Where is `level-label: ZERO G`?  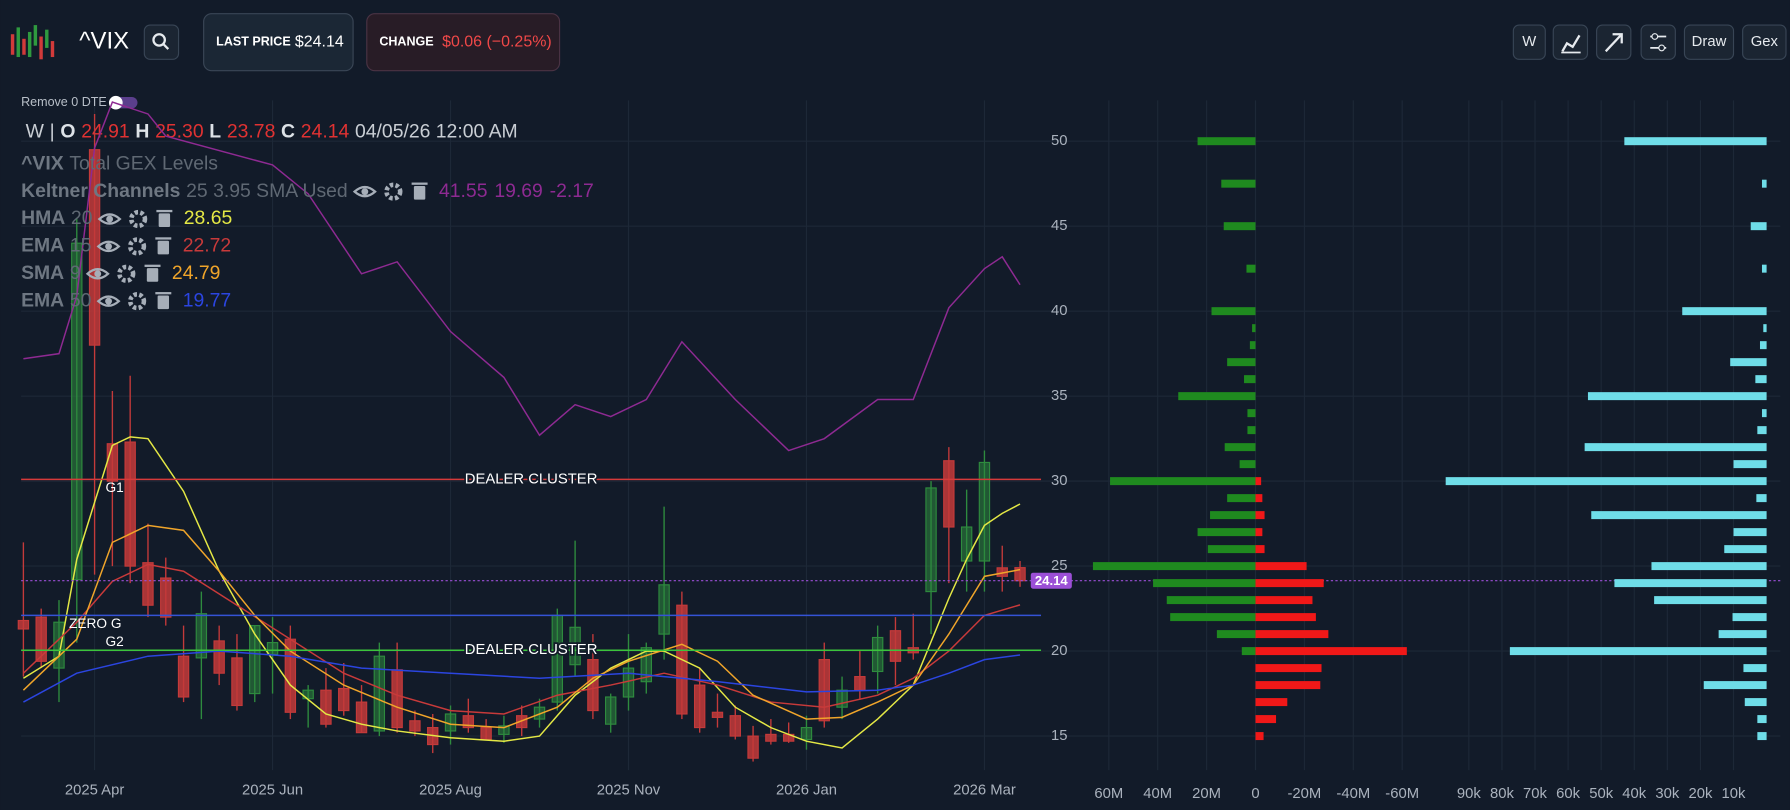 level-label: ZERO G is located at coordinates (95, 623).